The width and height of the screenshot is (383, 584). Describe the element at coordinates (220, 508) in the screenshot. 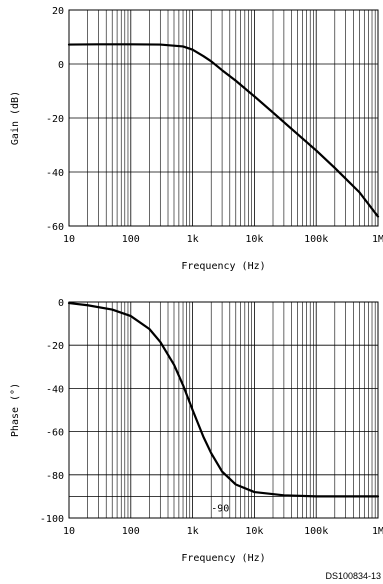

I see `phase-annotation: -90` at that location.